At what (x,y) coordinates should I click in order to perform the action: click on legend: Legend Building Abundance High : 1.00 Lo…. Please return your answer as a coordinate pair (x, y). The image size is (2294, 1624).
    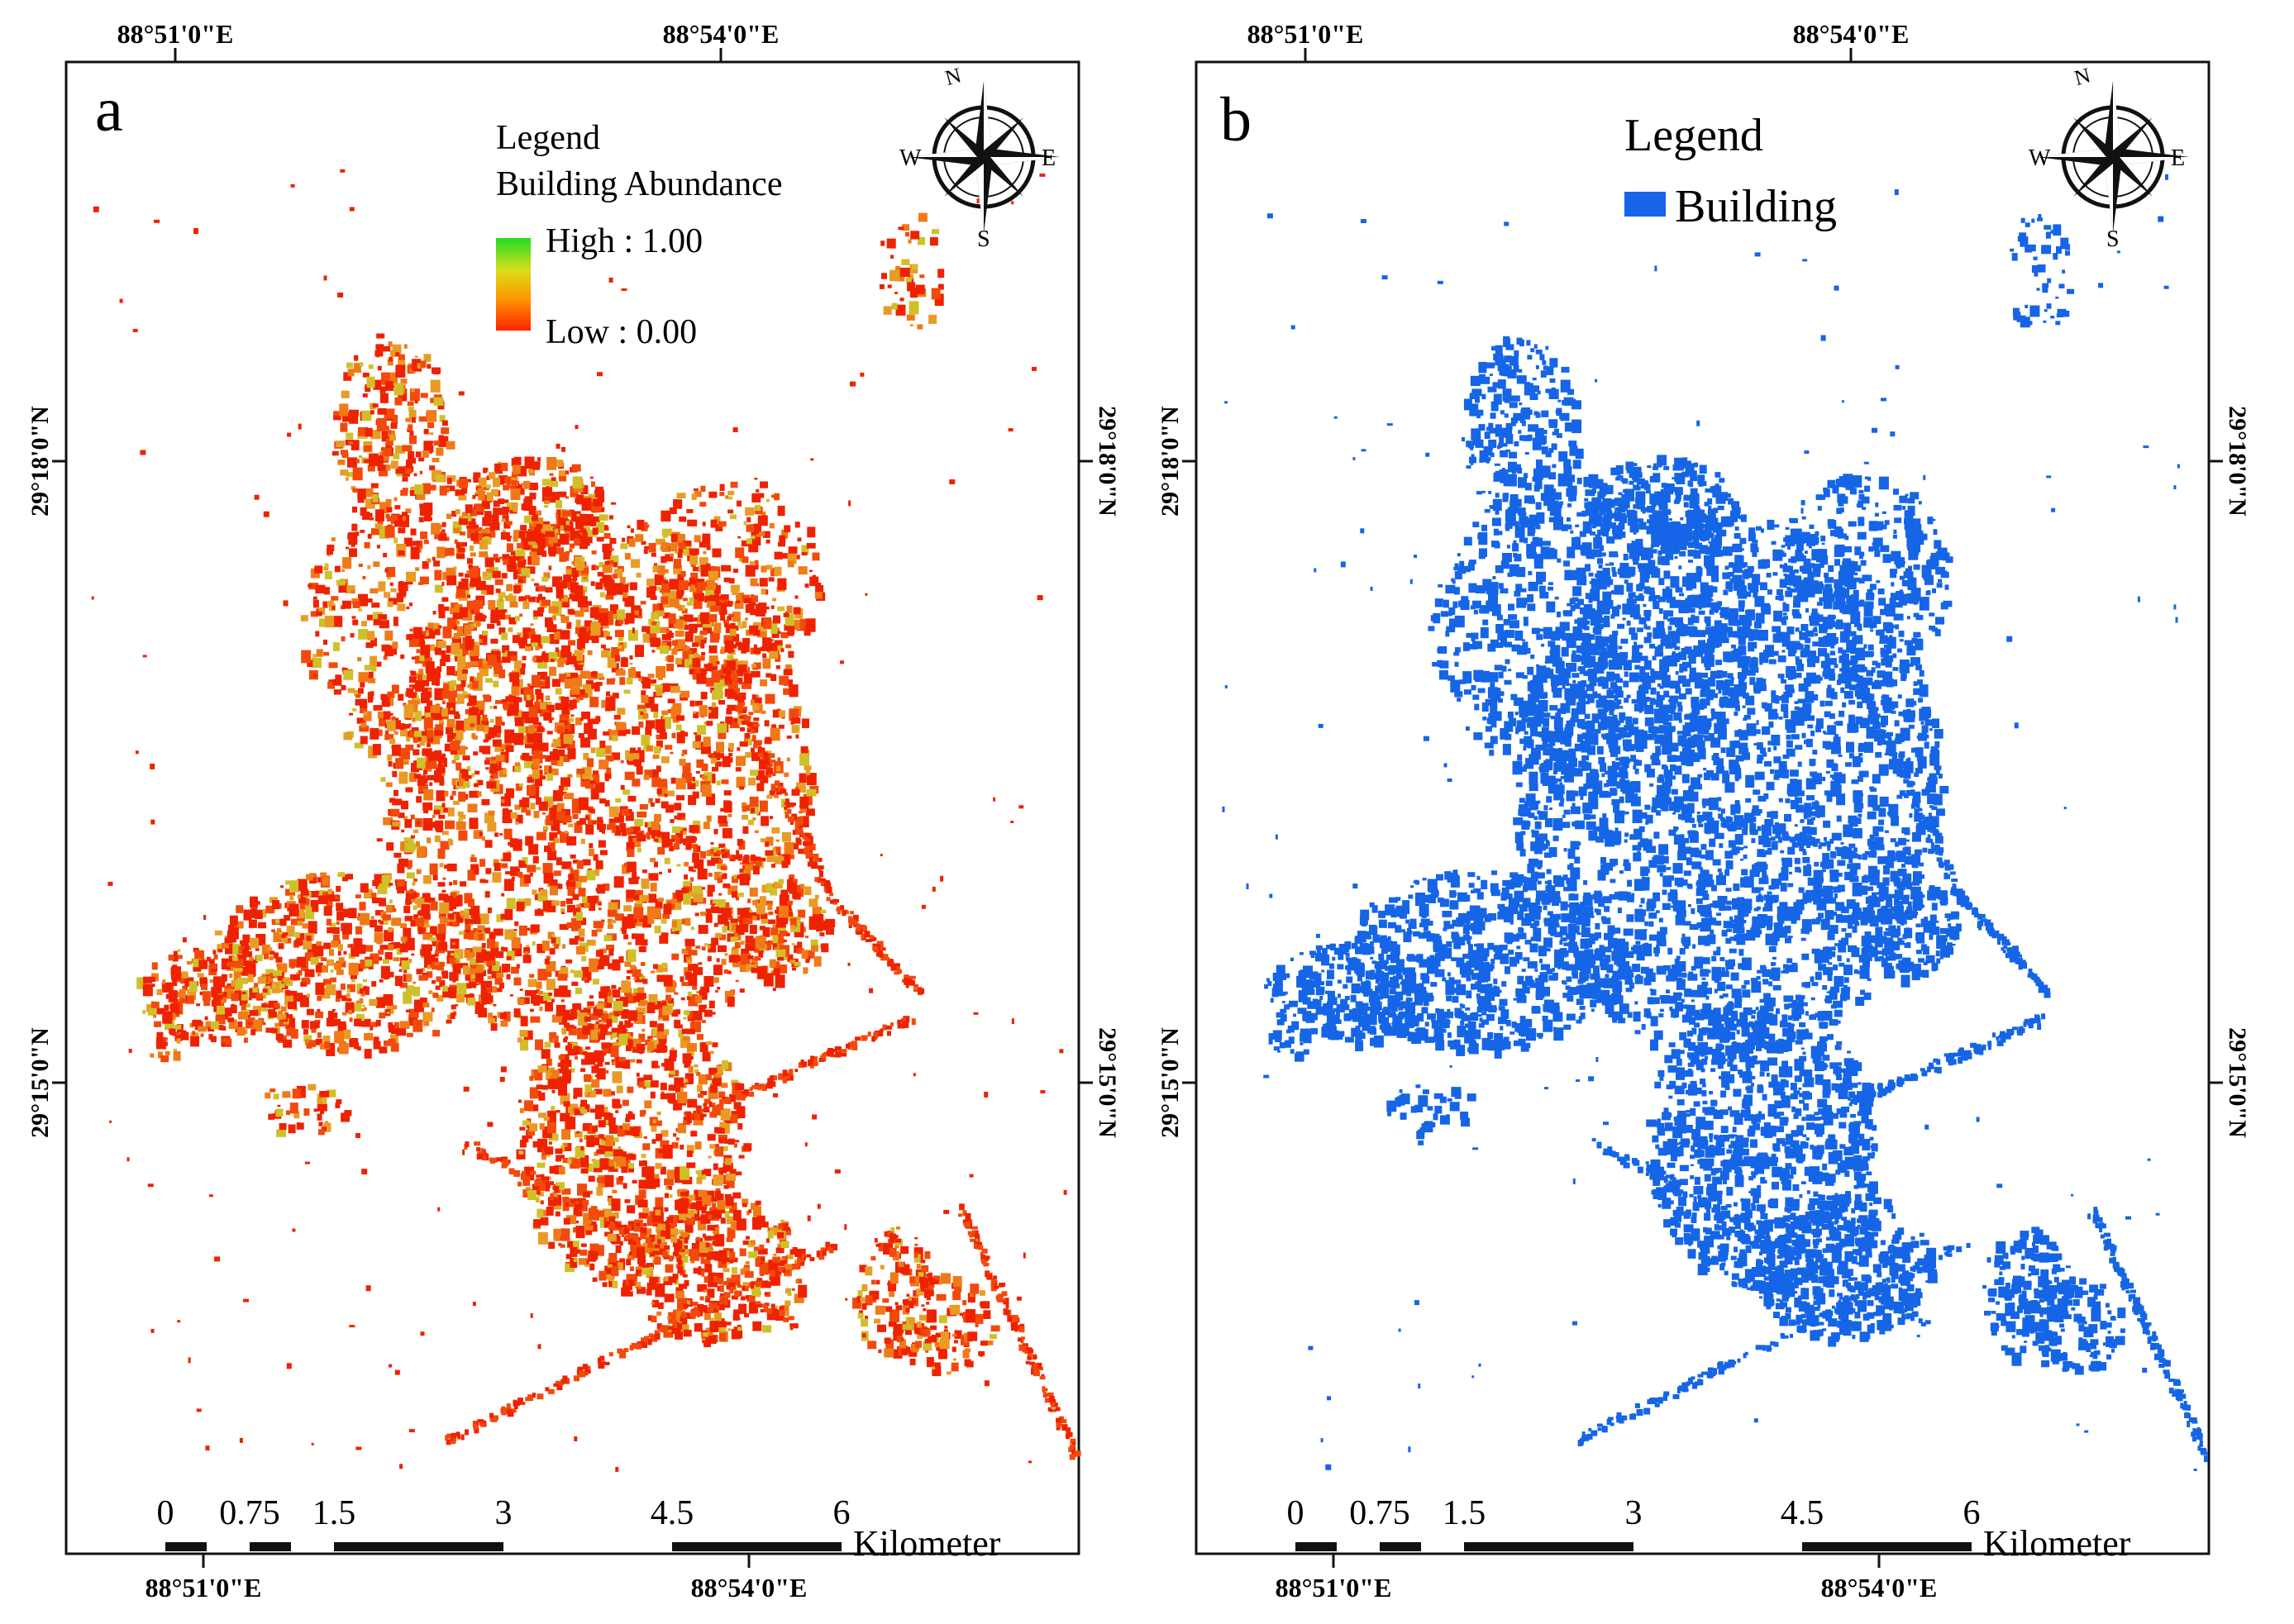
    Looking at the image, I should click on (639, 235).